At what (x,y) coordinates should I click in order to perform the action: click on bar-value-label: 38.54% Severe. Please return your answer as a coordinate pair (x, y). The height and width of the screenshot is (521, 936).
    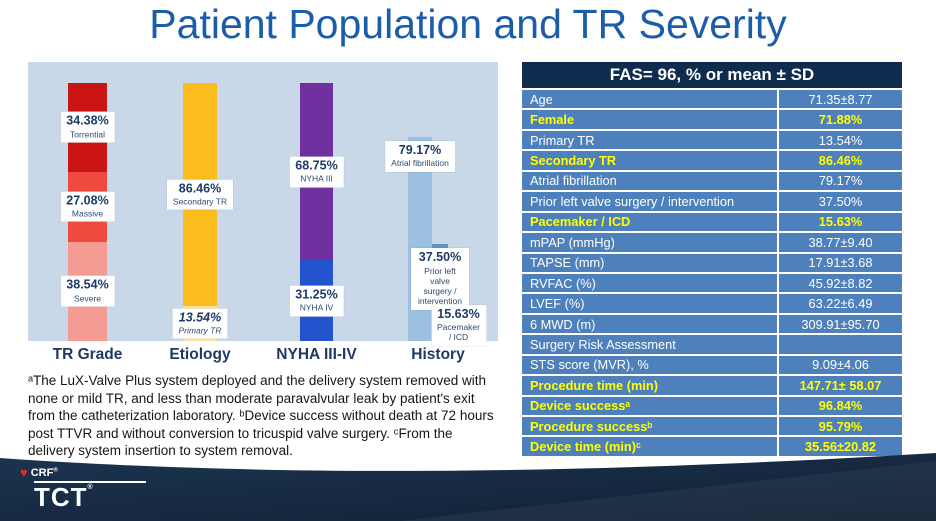
    Looking at the image, I should click on (87, 291).